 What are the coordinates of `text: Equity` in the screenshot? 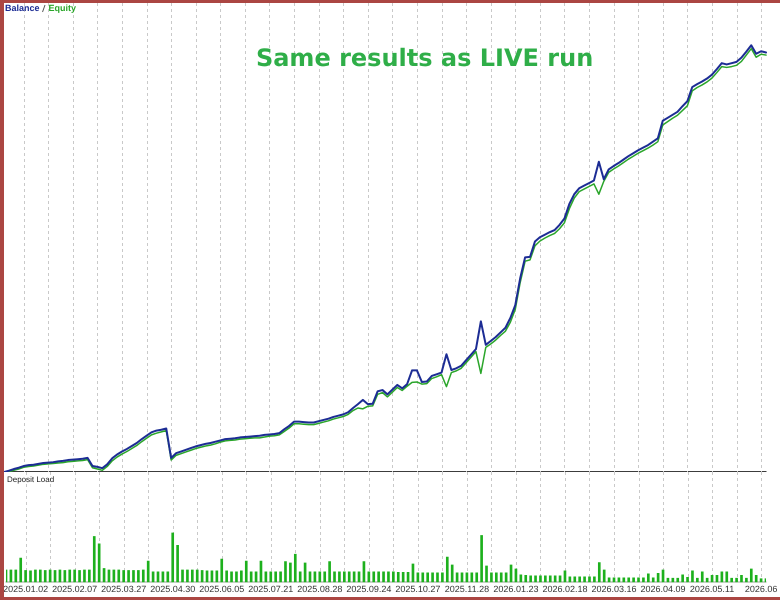 It's located at (62, 7).